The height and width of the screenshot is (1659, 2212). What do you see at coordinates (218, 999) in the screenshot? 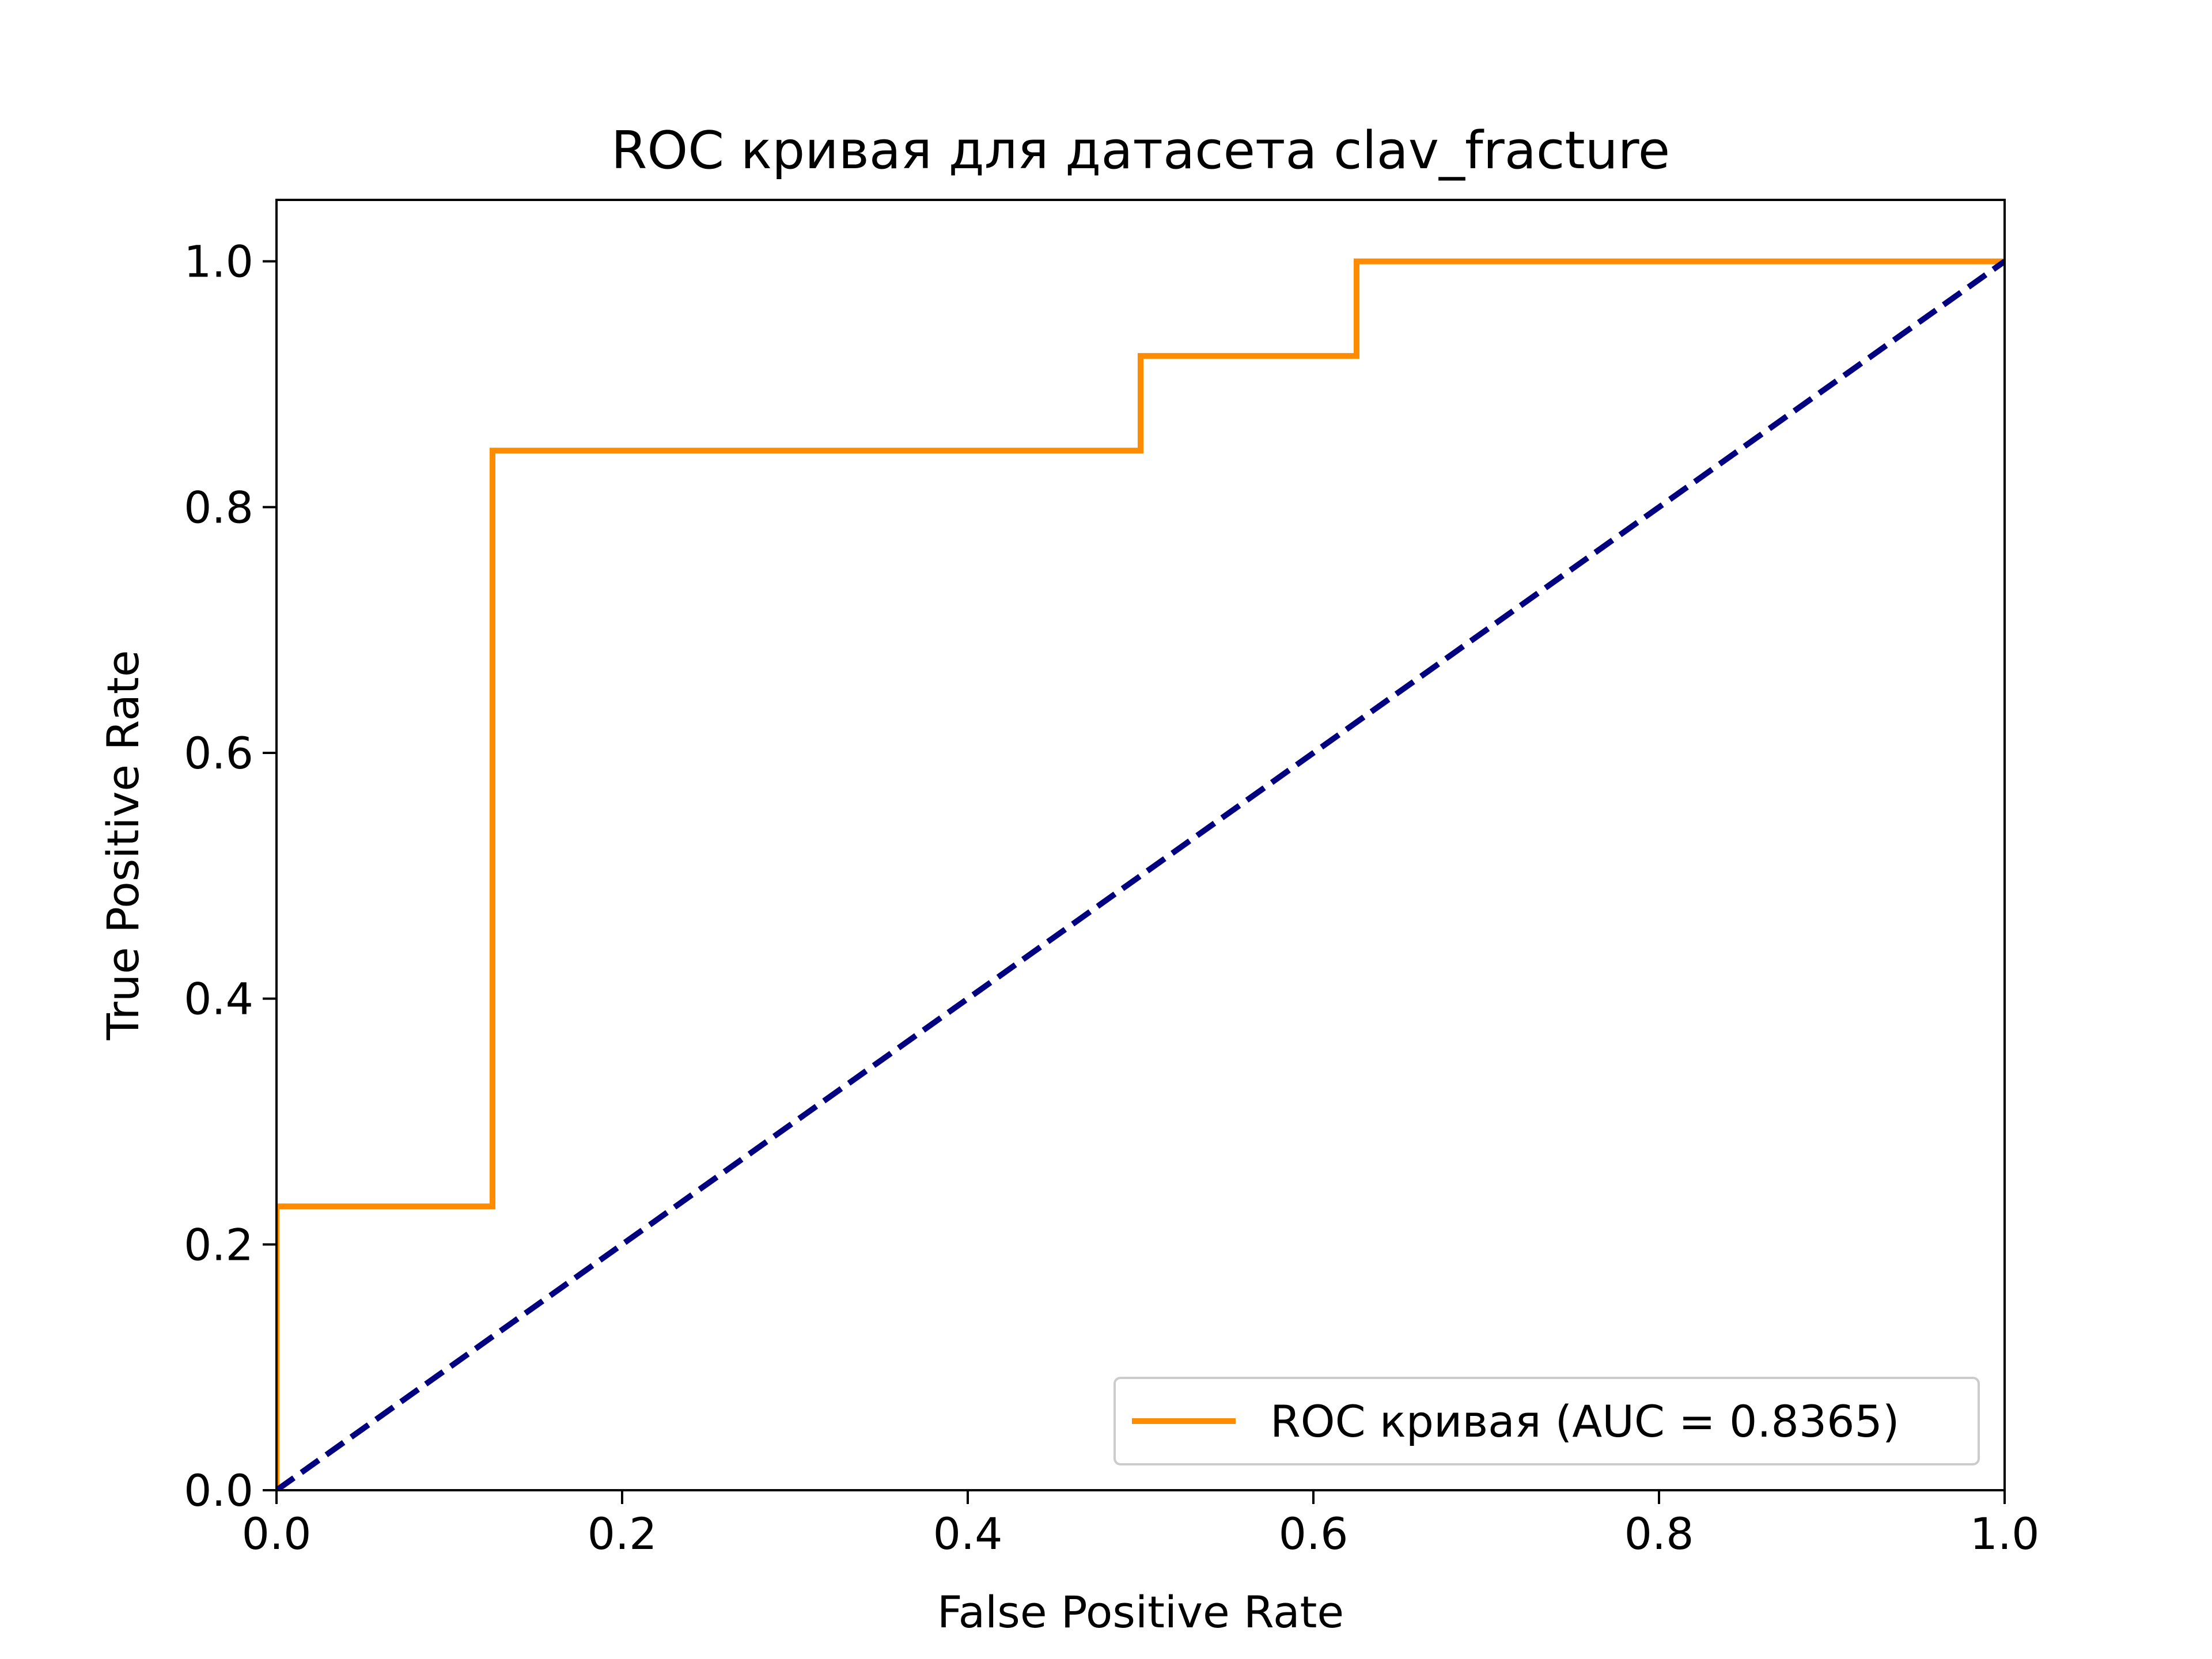
I see `y-tick-label: 0.4` at bounding box center [218, 999].